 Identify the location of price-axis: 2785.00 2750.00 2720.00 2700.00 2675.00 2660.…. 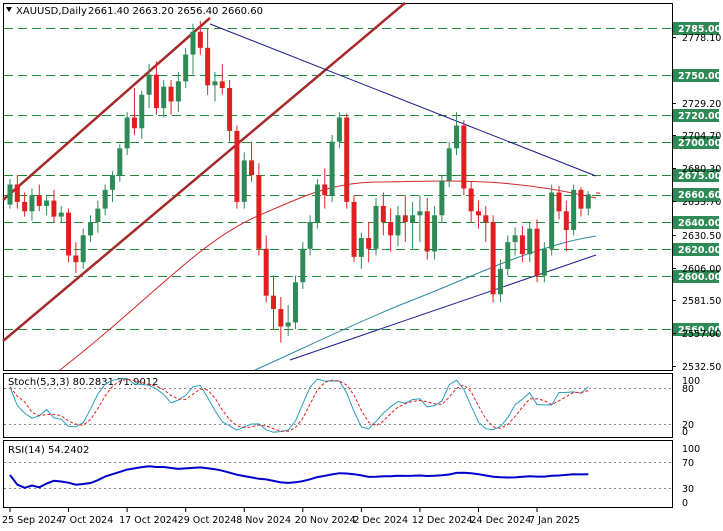
(697, 197).